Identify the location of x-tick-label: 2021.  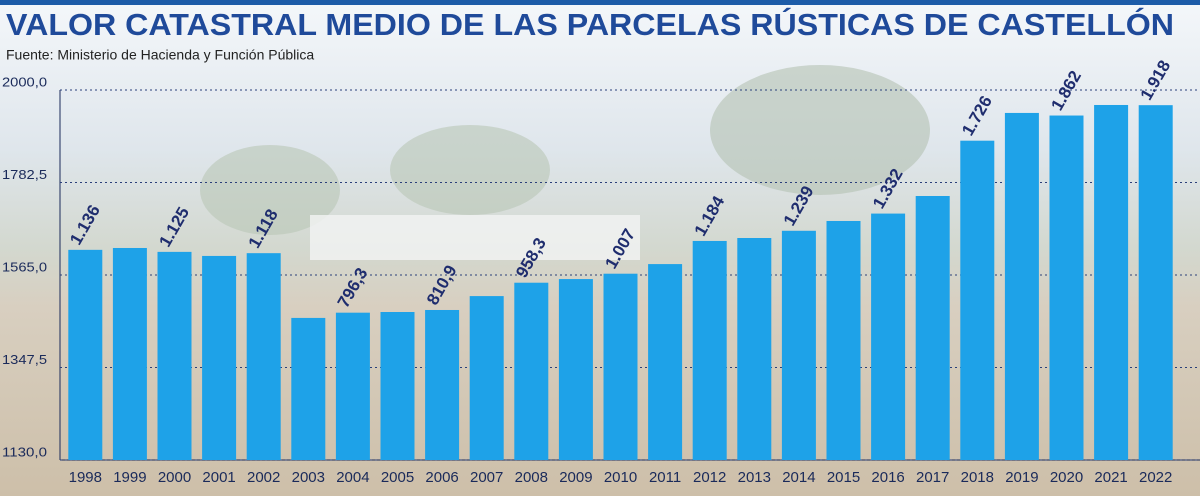
(1110, 477).